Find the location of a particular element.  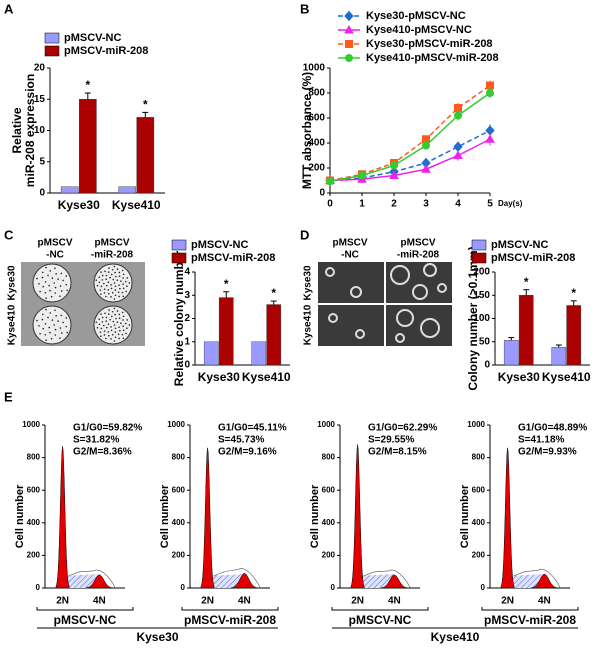

photo-col-label: pMSCV is located at coordinates (418, 243).